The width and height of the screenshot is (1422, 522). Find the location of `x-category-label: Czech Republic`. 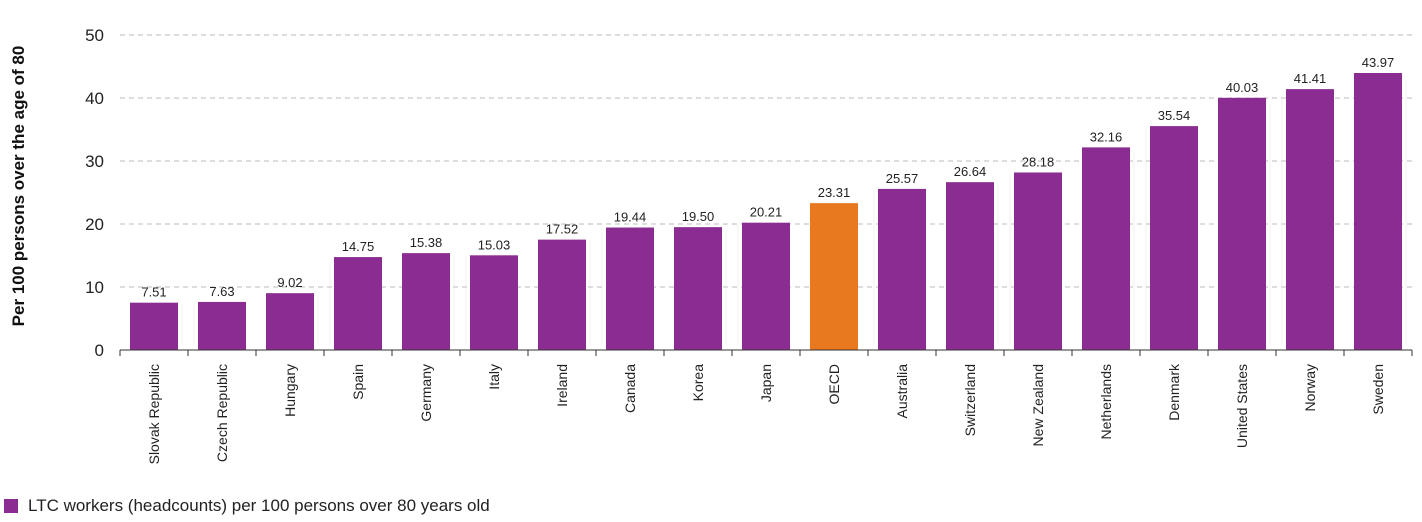

x-category-label: Czech Republic is located at coordinates (222, 413).